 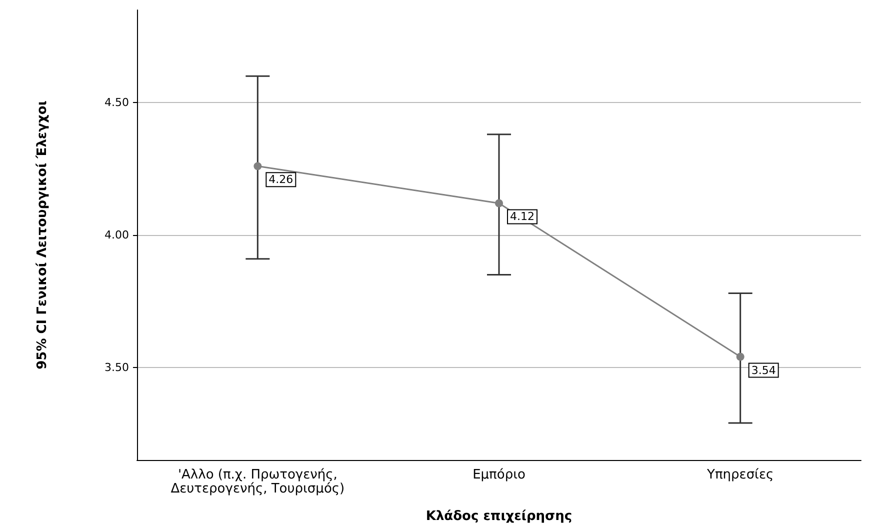 What do you see at coordinates (740, 475) in the screenshot?
I see `x-tick-label: Υπηρεσίες` at bounding box center [740, 475].